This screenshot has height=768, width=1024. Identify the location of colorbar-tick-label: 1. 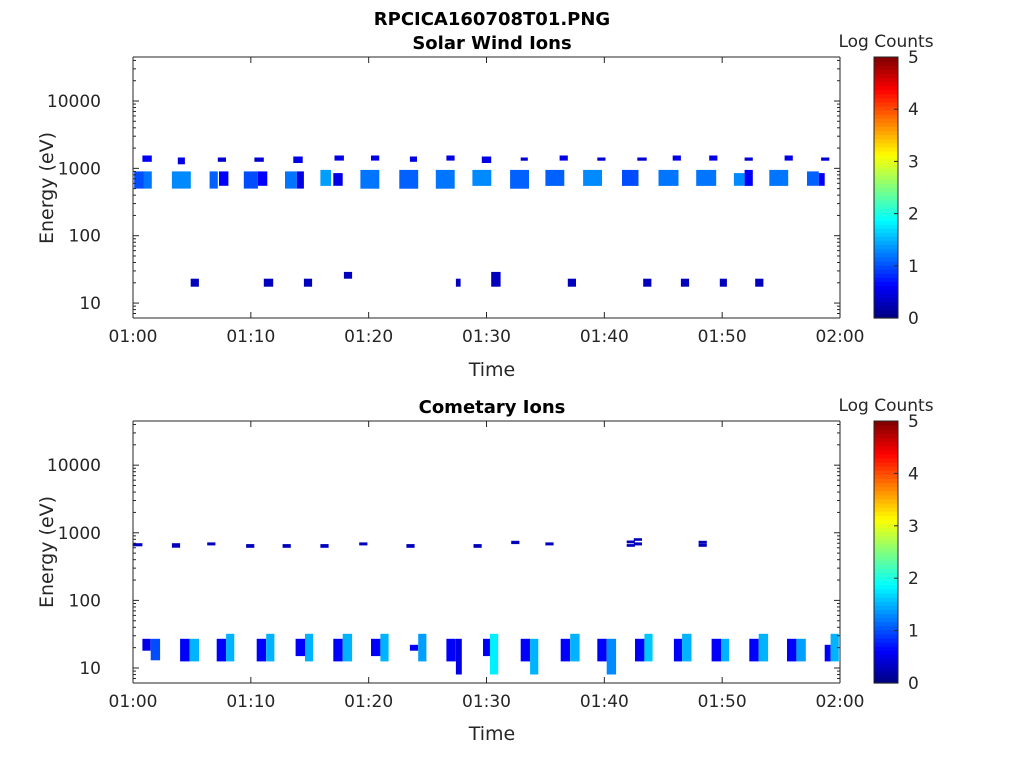
(913, 632).